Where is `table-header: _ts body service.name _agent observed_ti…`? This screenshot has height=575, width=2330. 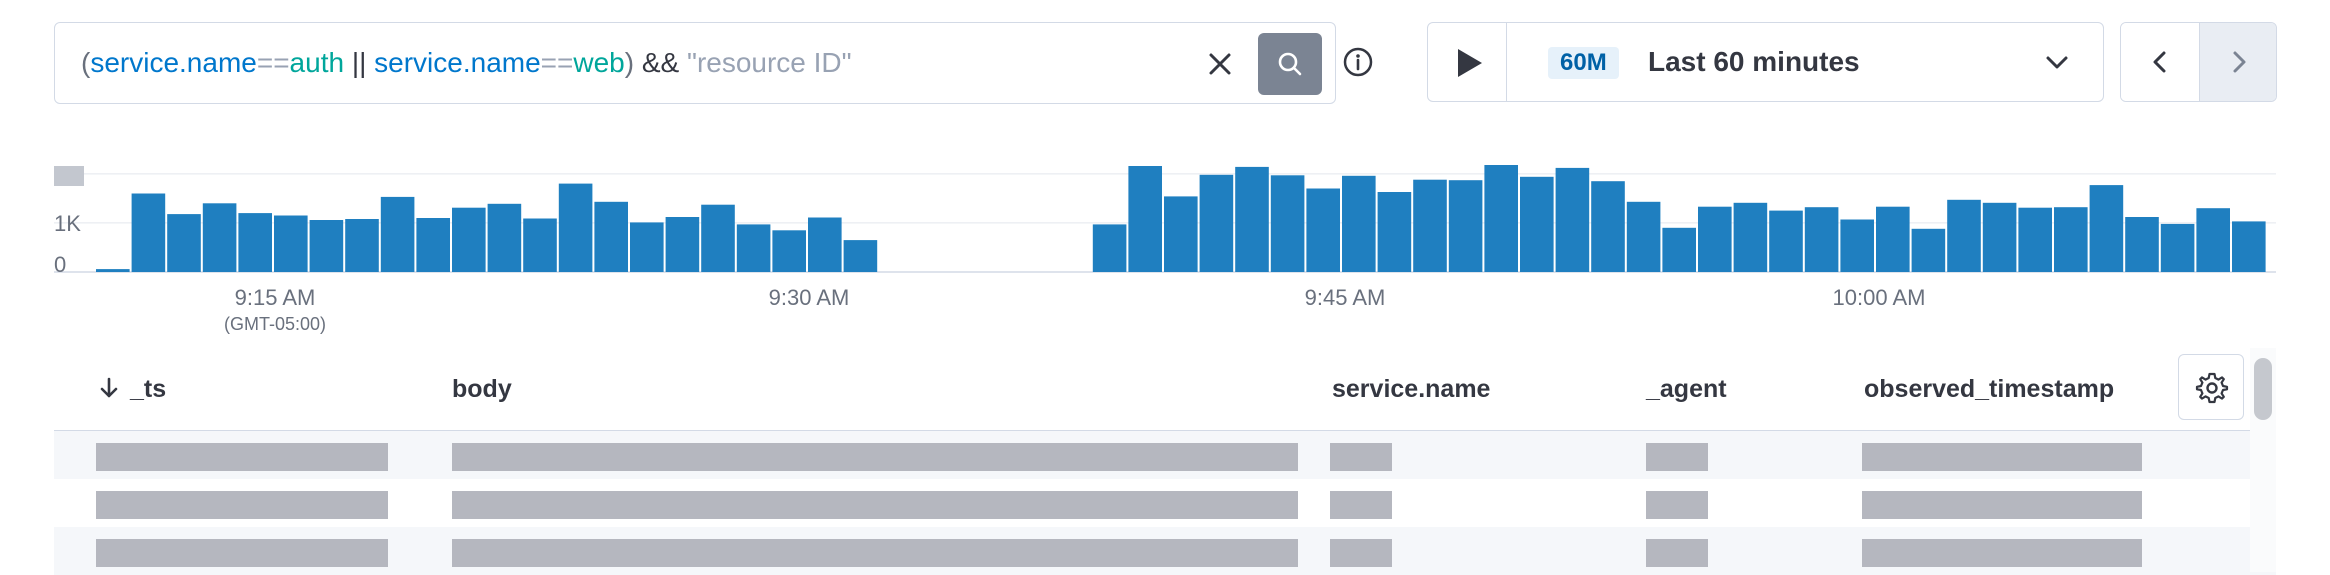 table-header: _ts body service.name _agent observed_ti… is located at coordinates (1165, 389).